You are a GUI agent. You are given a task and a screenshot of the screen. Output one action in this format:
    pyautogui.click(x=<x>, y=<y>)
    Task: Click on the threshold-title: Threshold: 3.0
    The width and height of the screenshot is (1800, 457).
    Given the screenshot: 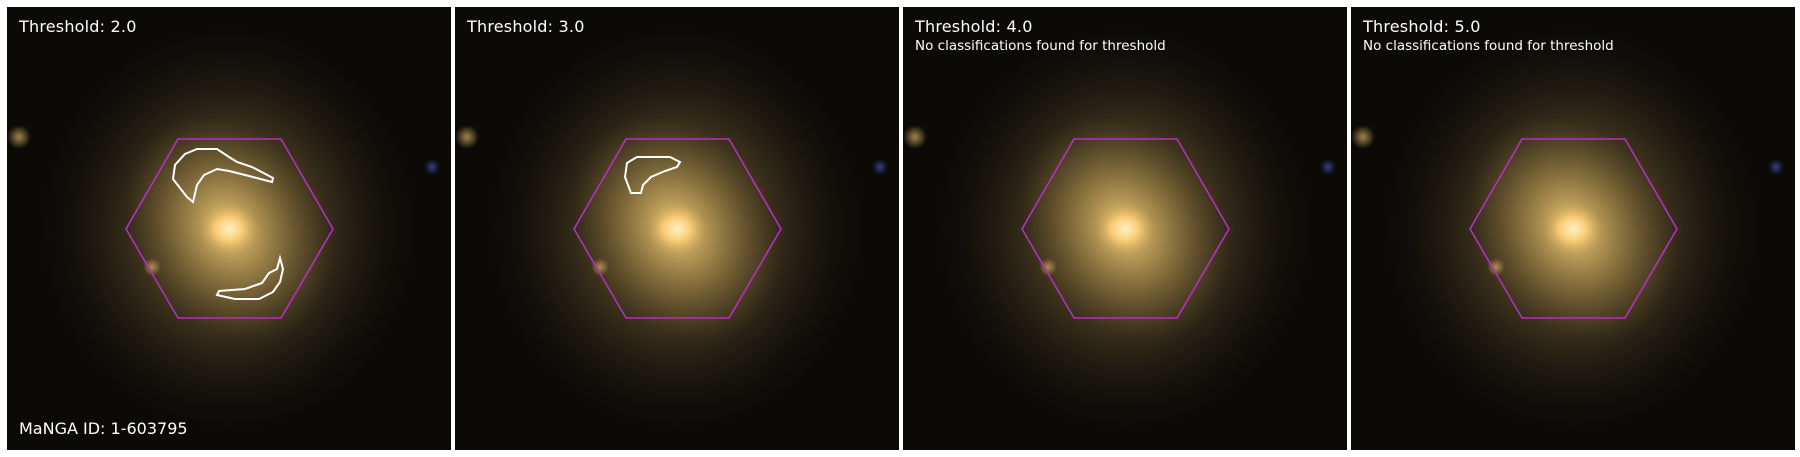 What is the action you would take?
    pyautogui.click(x=526, y=26)
    